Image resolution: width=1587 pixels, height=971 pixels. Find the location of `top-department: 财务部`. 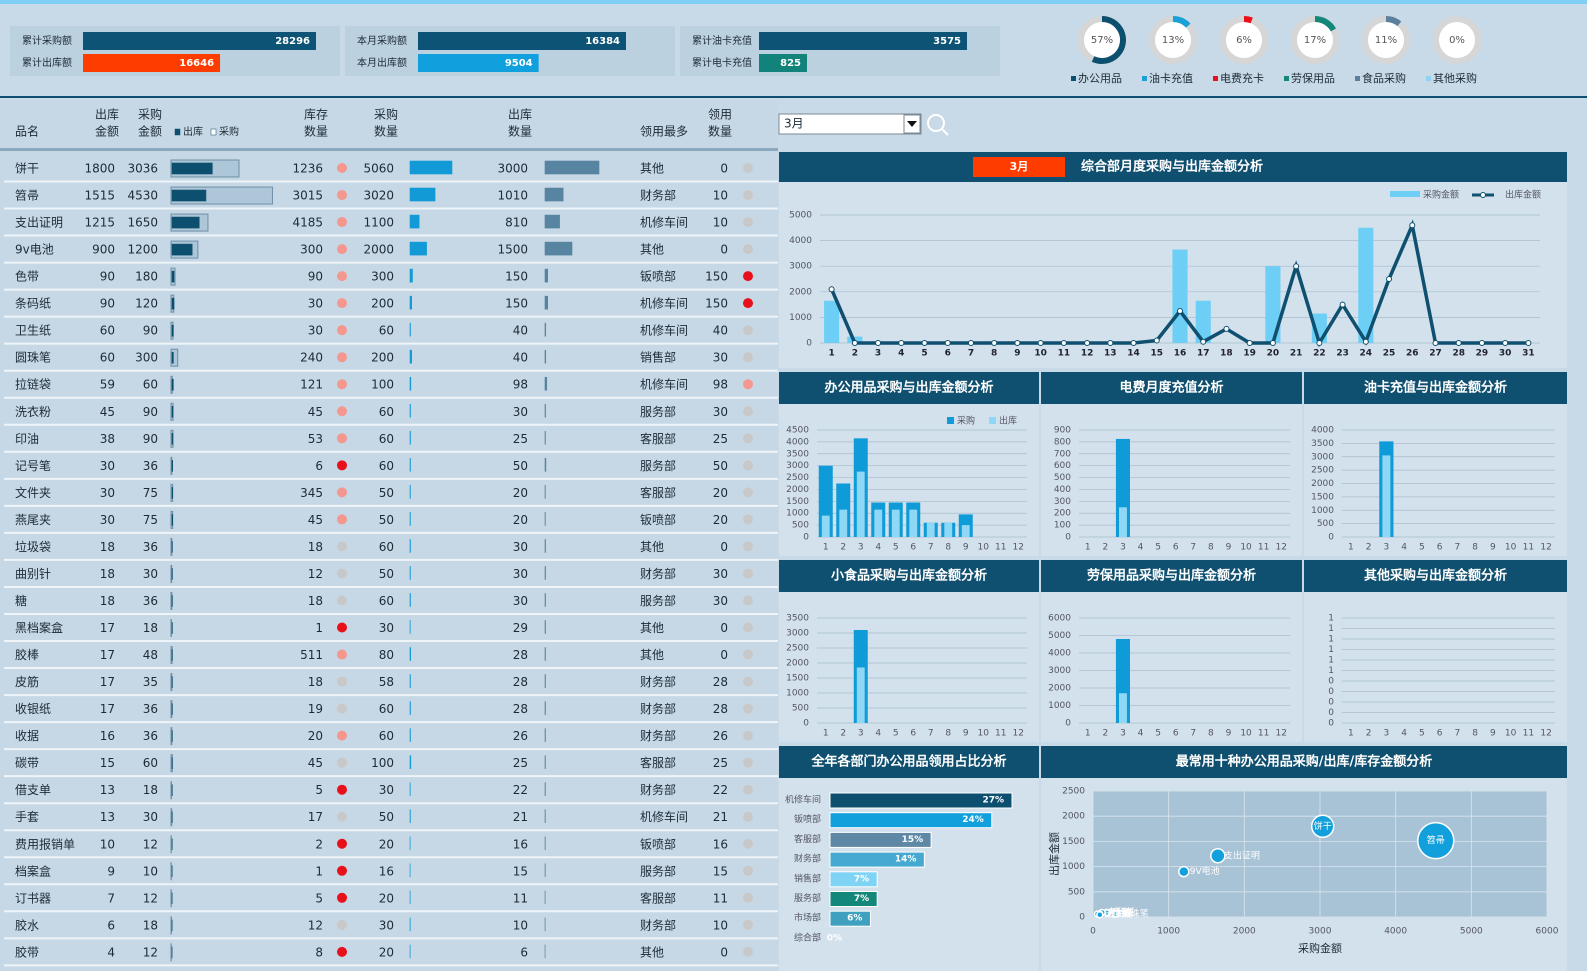

top-department: 财务部 is located at coordinates (658, 924).